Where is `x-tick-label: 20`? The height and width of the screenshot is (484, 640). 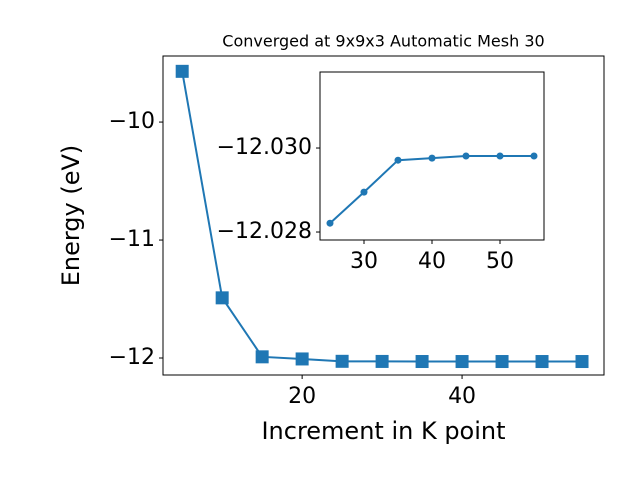
x-tick-label: 20 is located at coordinates (302, 396).